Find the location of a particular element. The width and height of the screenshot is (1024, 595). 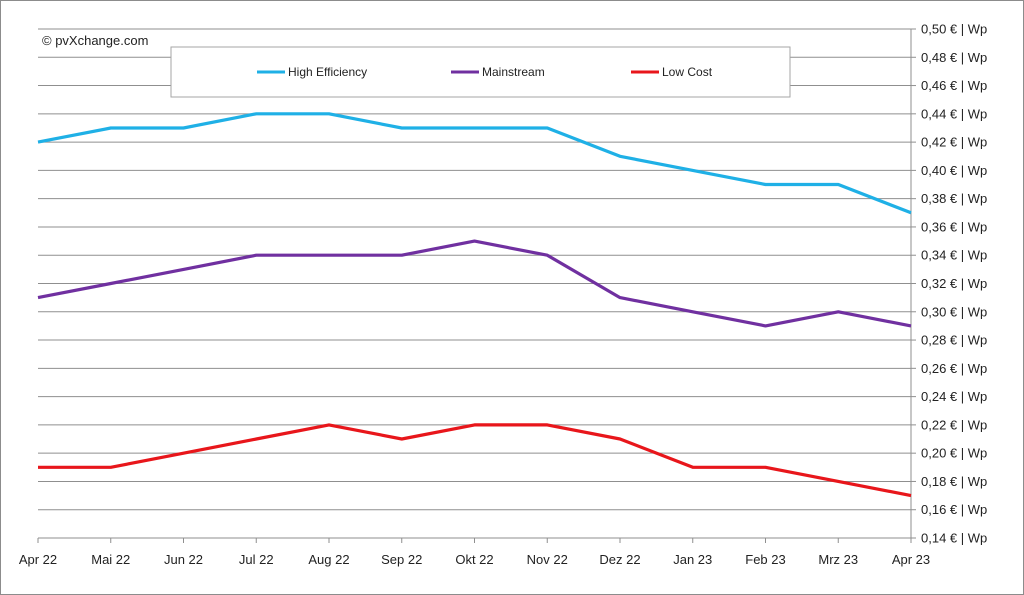

y-tick-label: 0,16 € | Wp is located at coordinates (954, 509).